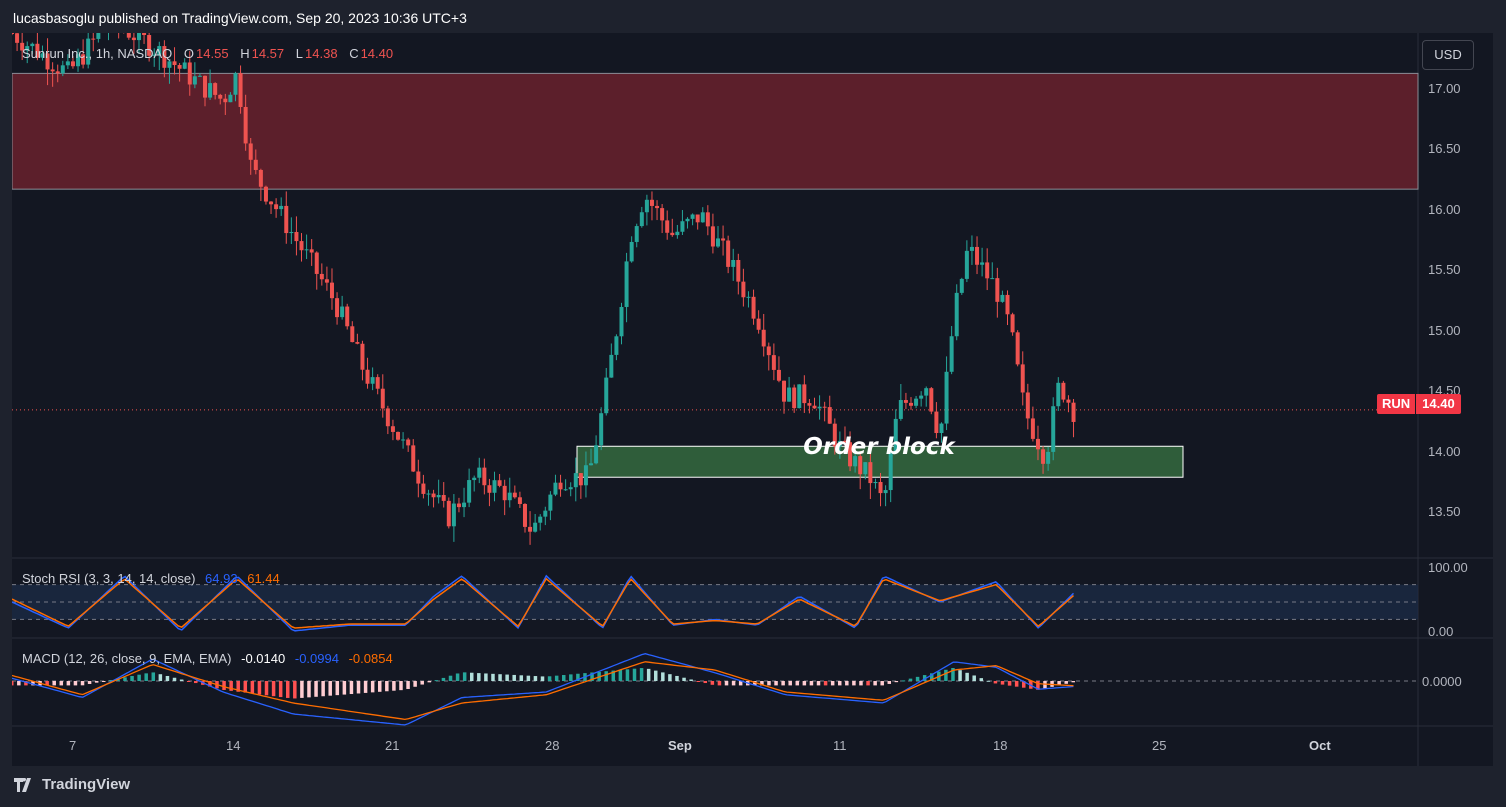 This screenshot has width=1506, height=807. What do you see at coordinates (127, 658) in the screenshot?
I see `macd-label: MACD (12, 26, close, 9, EMA, EMA)` at bounding box center [127, 658].